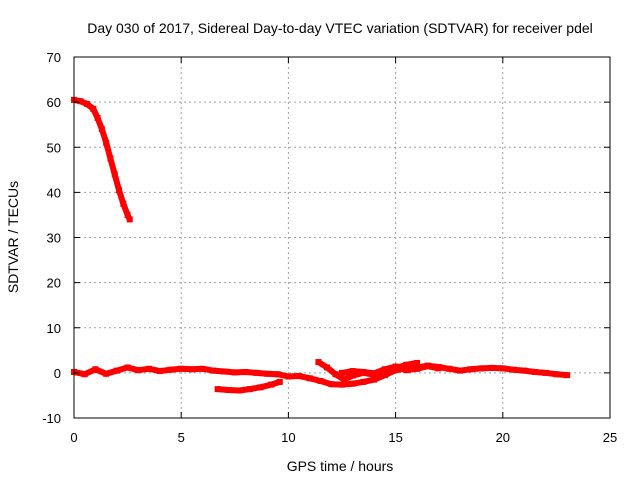 This screenshot has width=640, height=480. What do you see at coordinates (54, 57) in the screenshot?
I see `y-tick-label: 70` at bounding box center [54, 57].